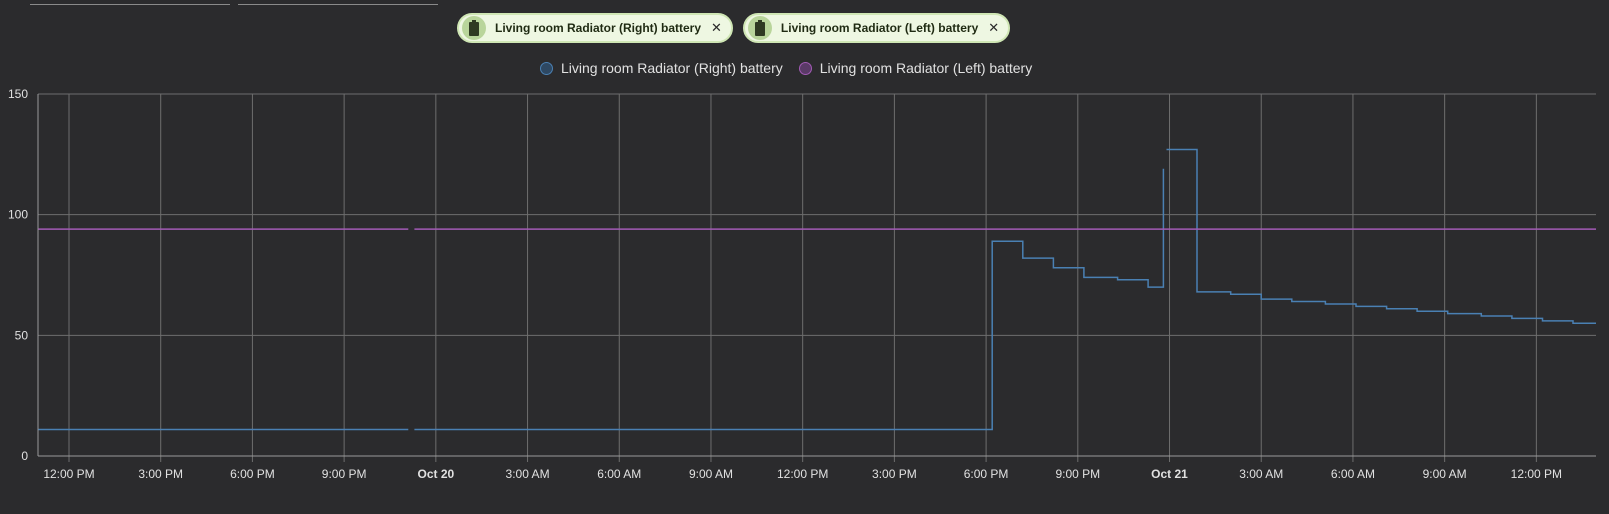  Describe the element at coordinates (18, 215) in the screenshot. I see `y-tick-label: 100` at that location.